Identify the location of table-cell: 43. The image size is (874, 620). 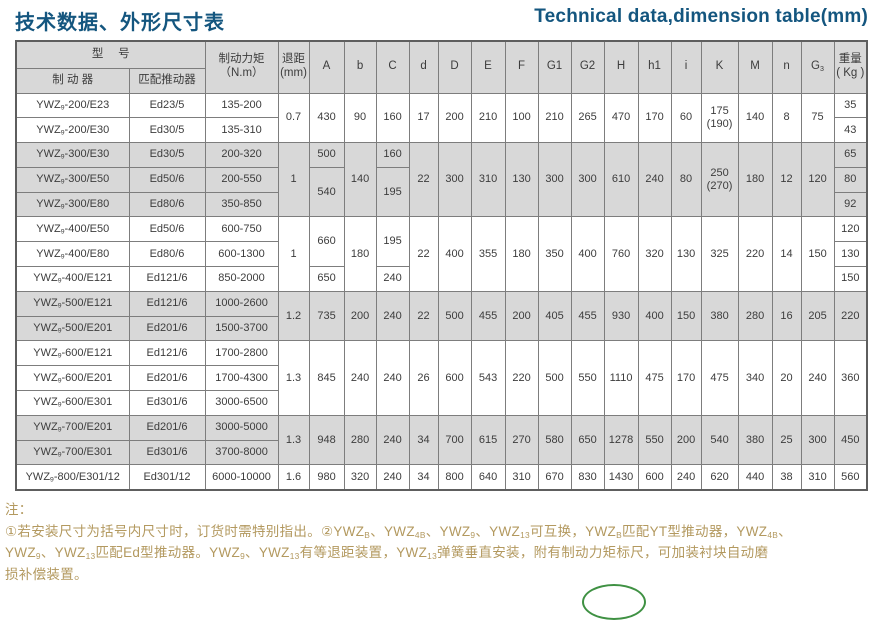
(850, 130).